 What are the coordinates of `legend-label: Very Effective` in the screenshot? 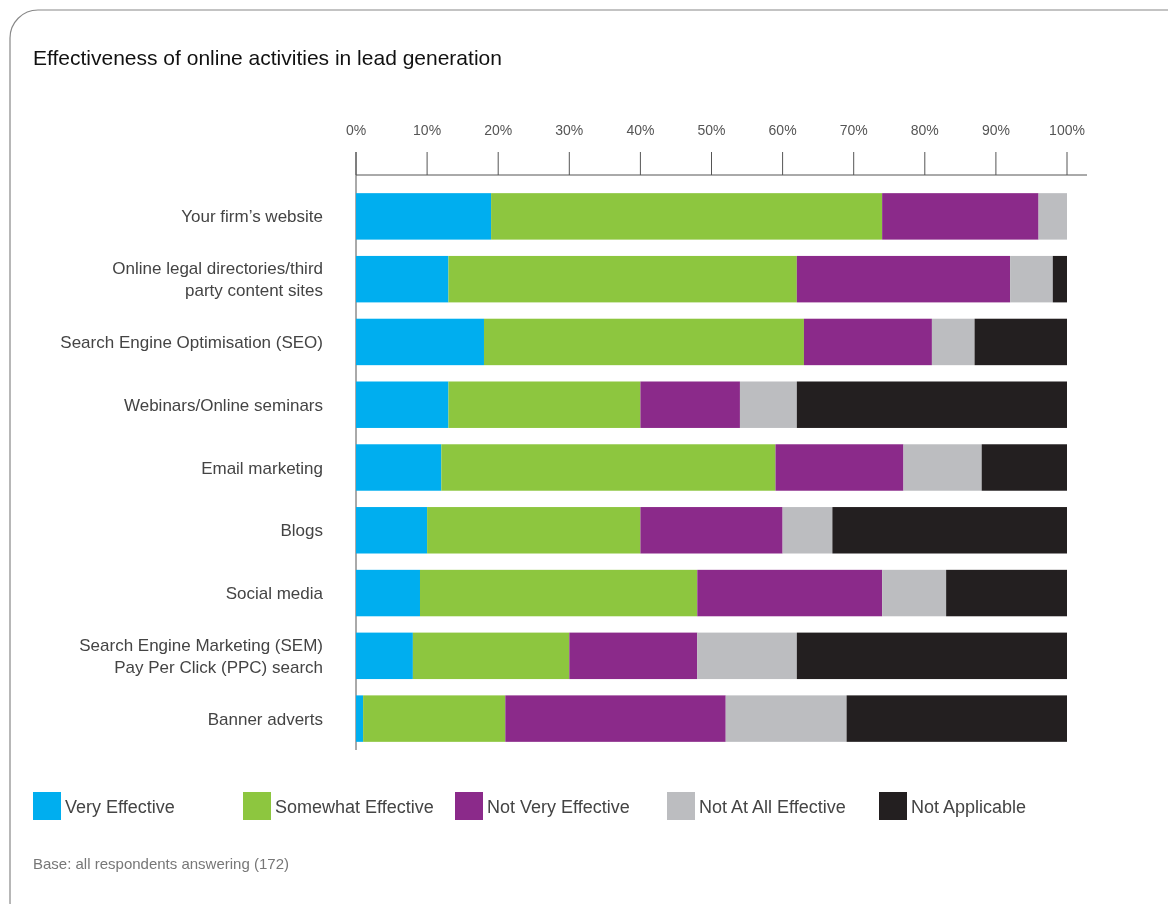 It's located at (120, 807).